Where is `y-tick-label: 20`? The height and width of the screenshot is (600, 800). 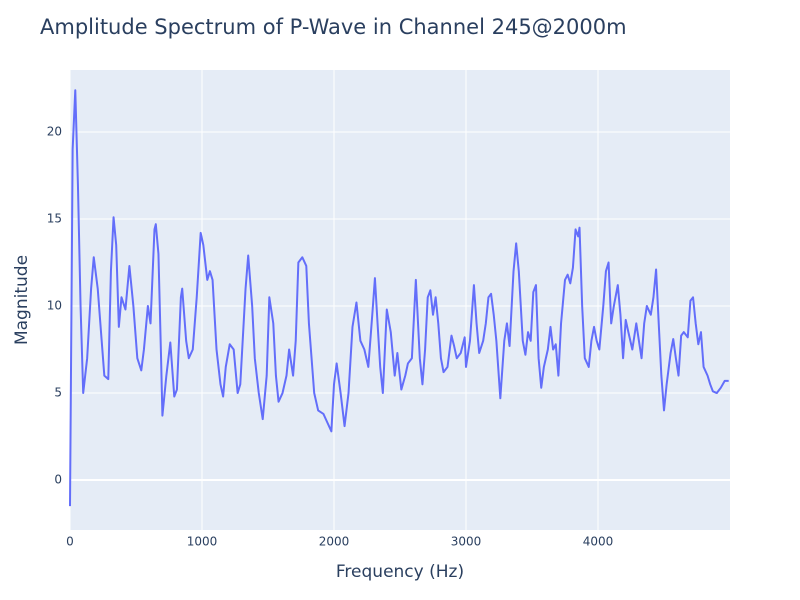 y-tick-label: 20 is located at coordinates (54, 131).